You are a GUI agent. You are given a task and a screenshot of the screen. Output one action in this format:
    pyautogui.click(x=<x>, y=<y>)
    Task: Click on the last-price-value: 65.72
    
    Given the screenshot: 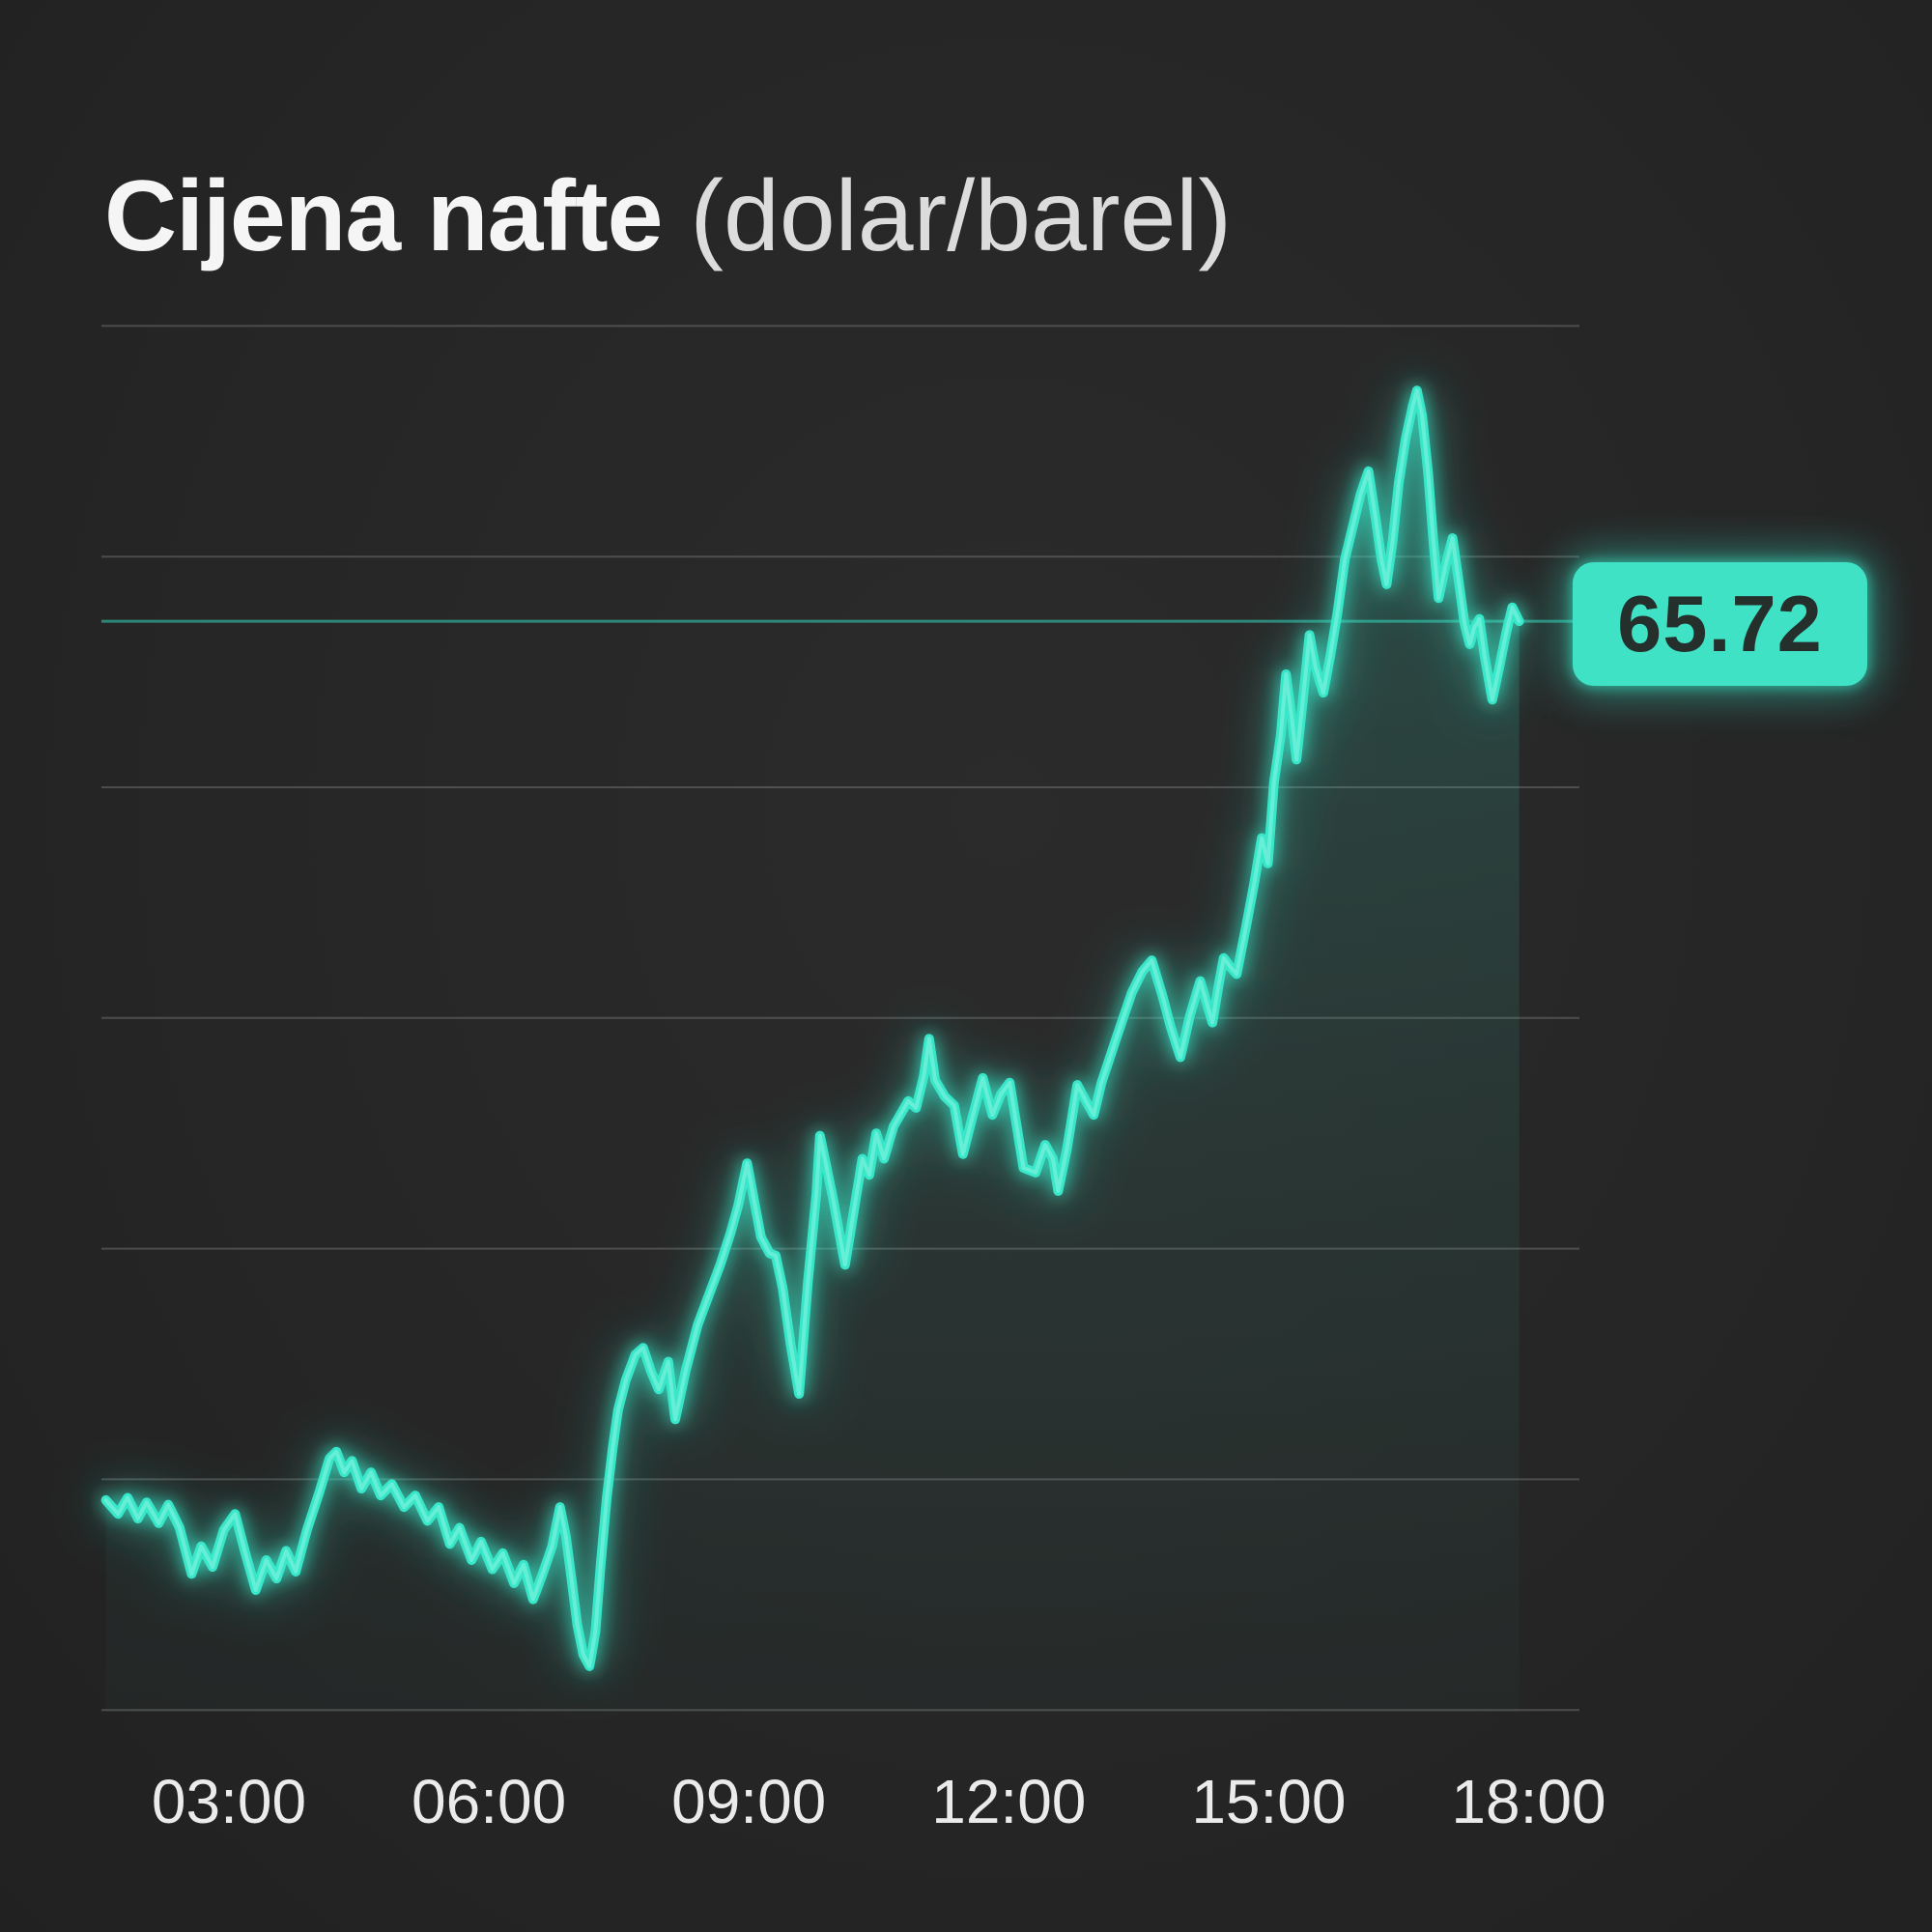 What is the action you would take?
    pyautogui.click(x=1720, y=623)
    